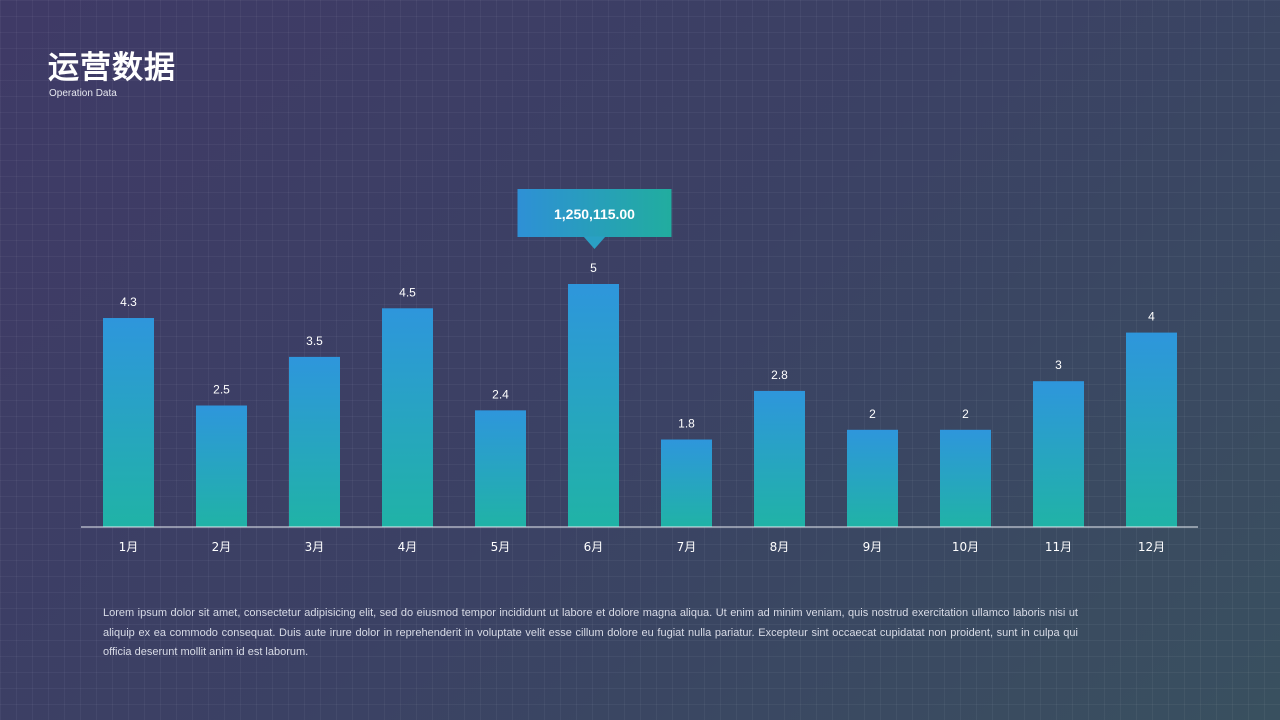  Describe the element at coordinates (222, 547) in the screenshot. I see `x-tick-label-2: 2月` at that location.